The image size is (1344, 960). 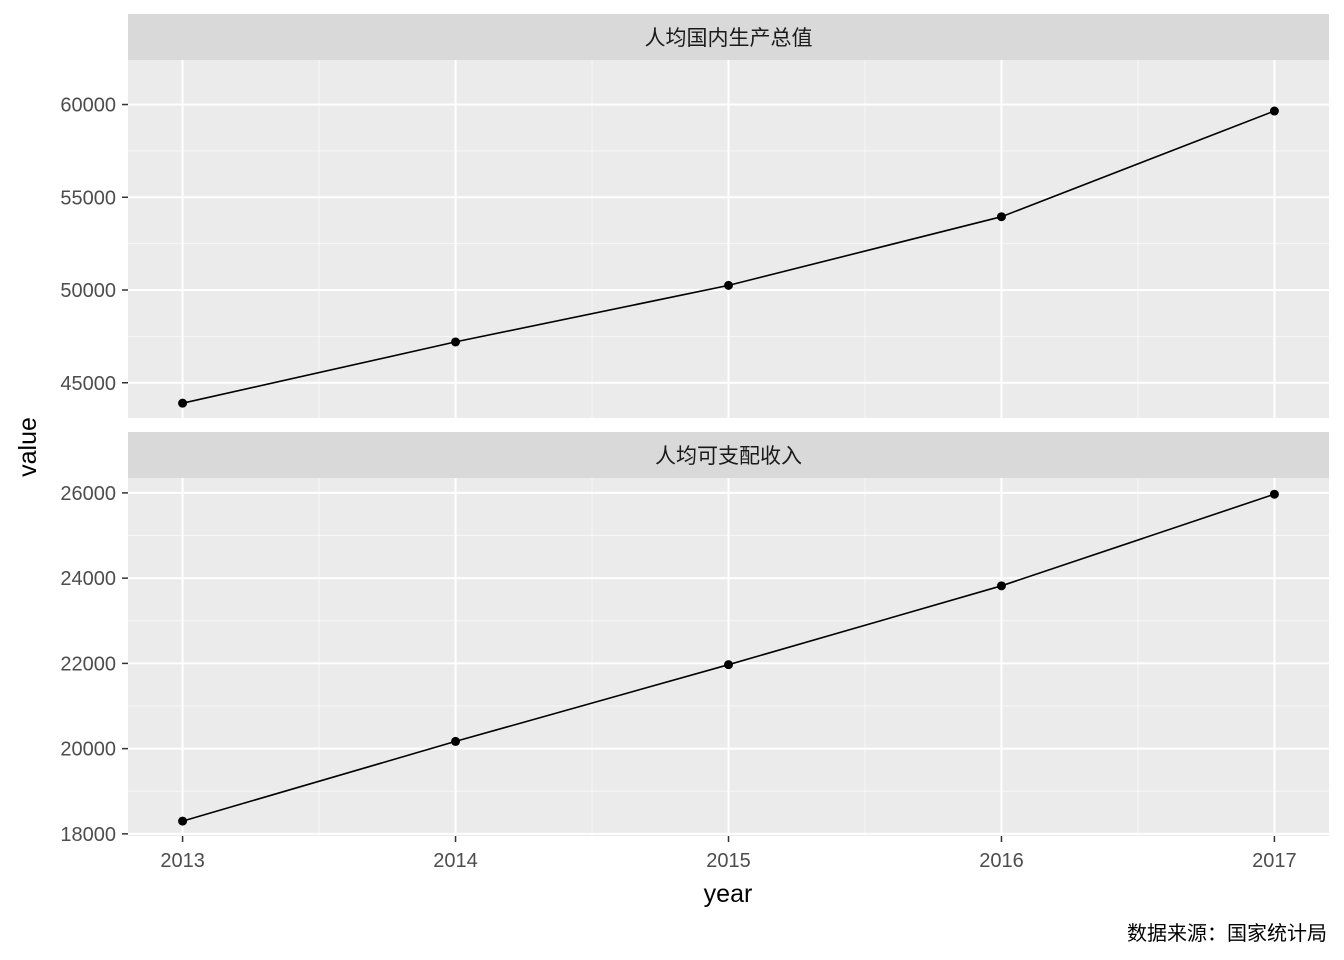 What do you see at coordinates (88, 106) in the screenshot?
I see `y-tick-label: 60000` at bounding box center [88, 106].